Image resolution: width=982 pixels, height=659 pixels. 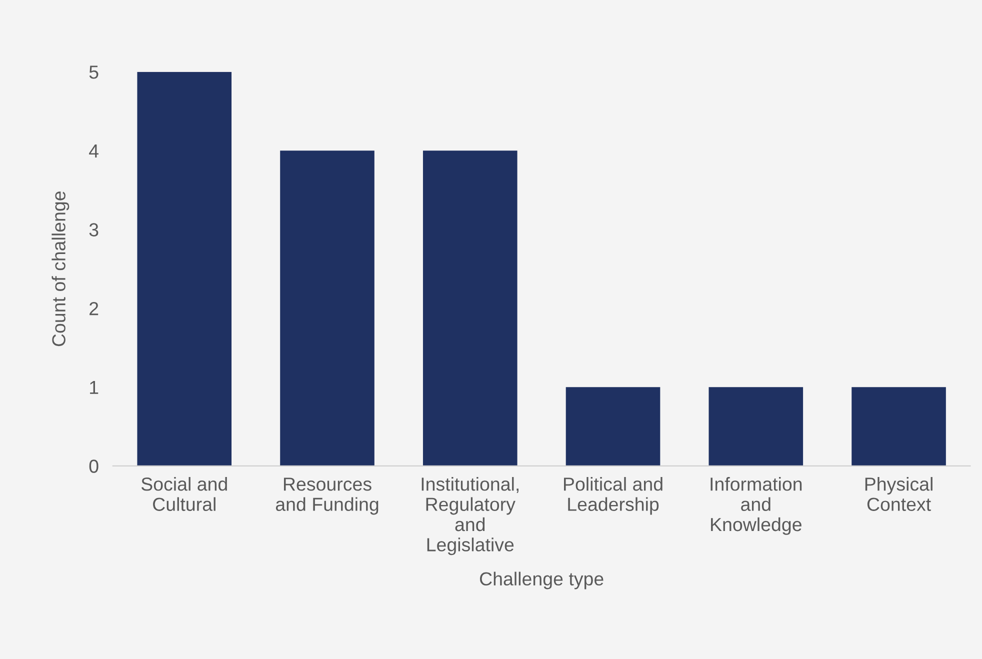 What do you see at coordinates (94, 387) in the screenshot?
I see `y-tick-label: 1` at bounding box center [94, 387].